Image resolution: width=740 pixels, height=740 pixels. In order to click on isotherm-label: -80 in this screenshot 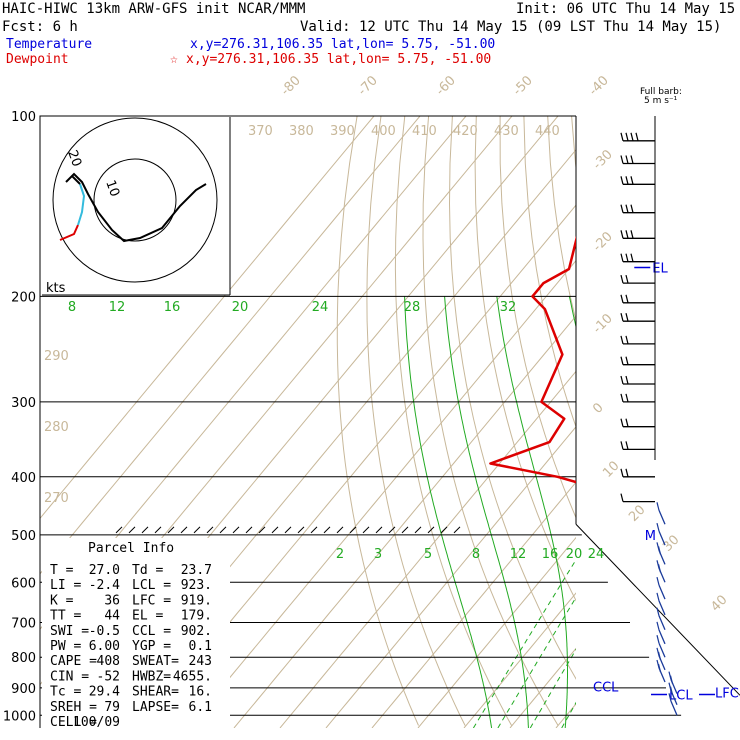, I will do `click(291, 86)`.